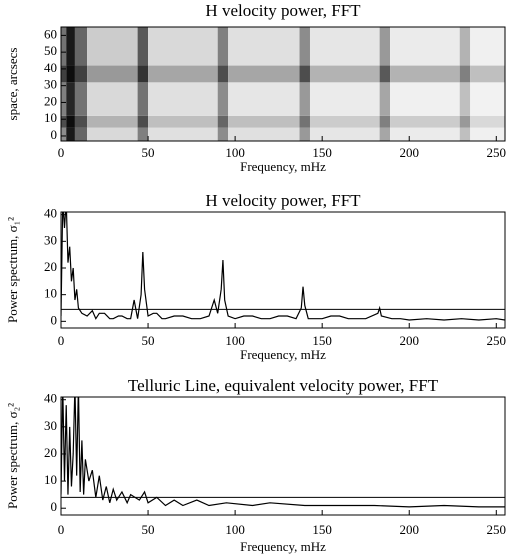 The width and height of the screenshot is (507, 559). I want to click on y-axis-label: Power spectrum, σ₁², so click(12, 270).